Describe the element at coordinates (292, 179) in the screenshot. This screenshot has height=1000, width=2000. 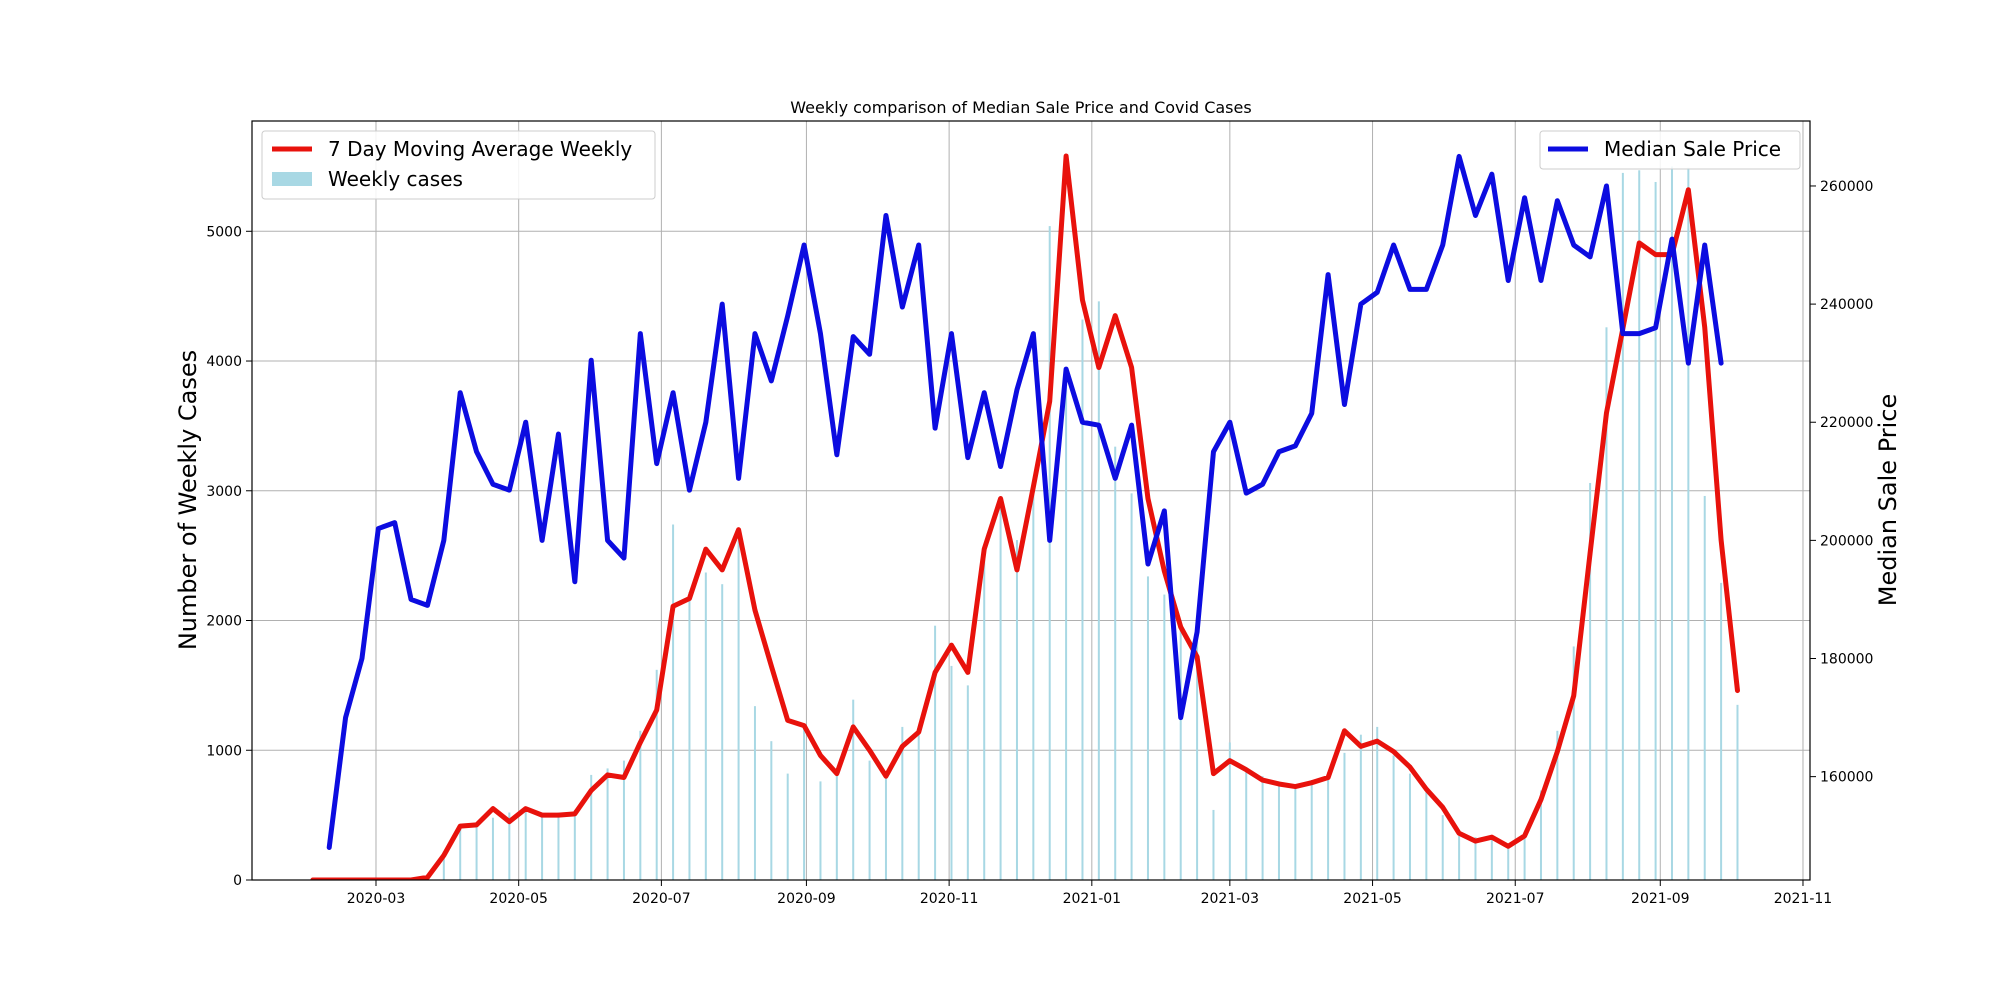
I see `legend-swatch-weekly-cases` at that location.